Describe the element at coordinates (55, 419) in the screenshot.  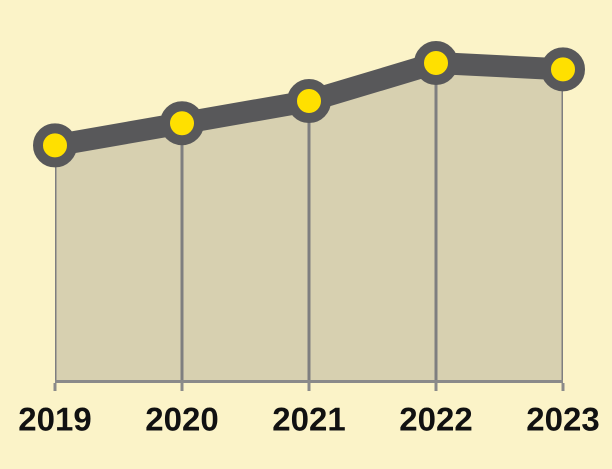
I see `x-tick-label: 2019` at that location.